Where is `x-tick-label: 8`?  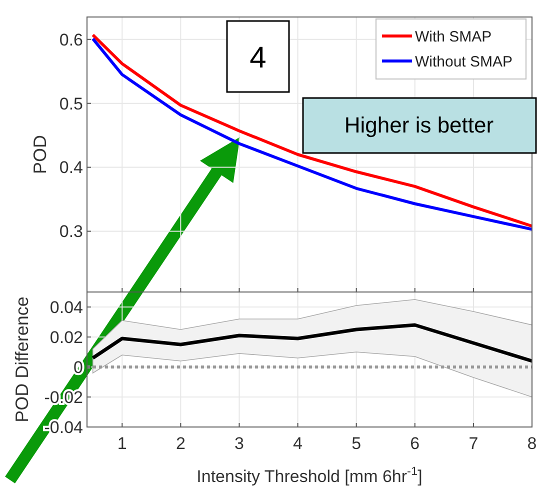 x-tick-label: 8 is located at coordinates (532, 443).